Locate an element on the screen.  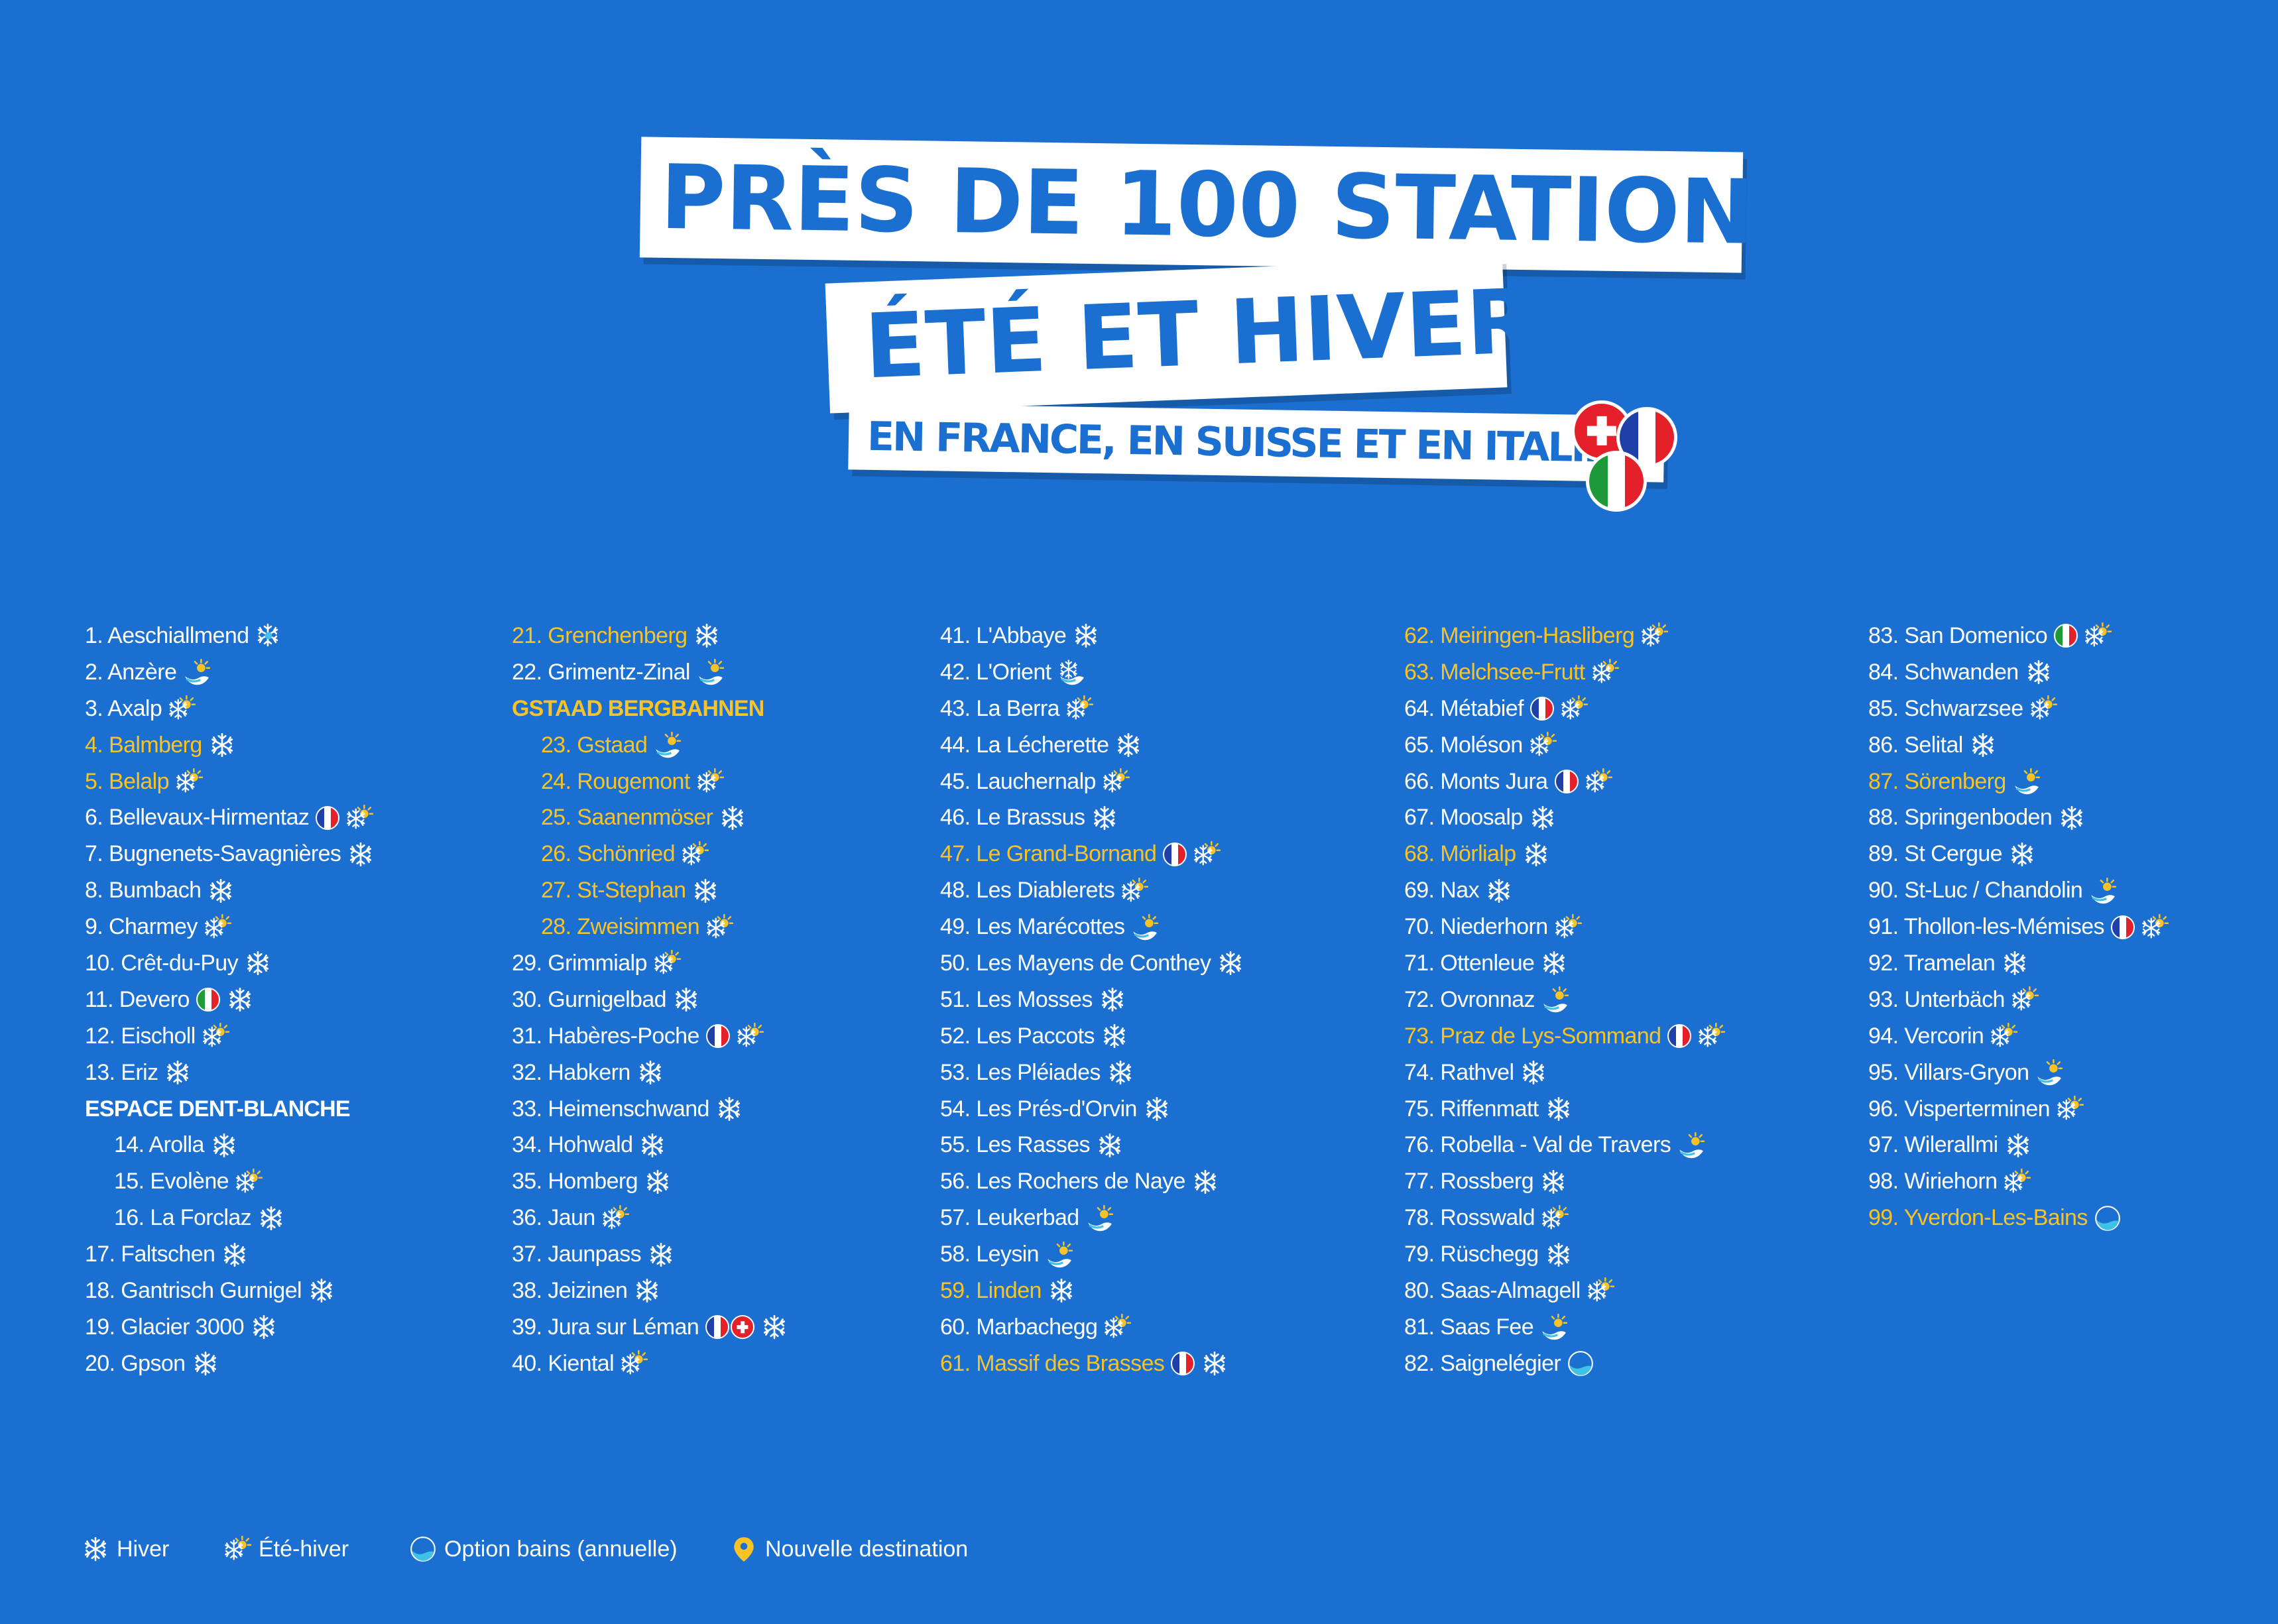
station-item: 72. Ovronnaz is located at coordinates (1616, 1000).